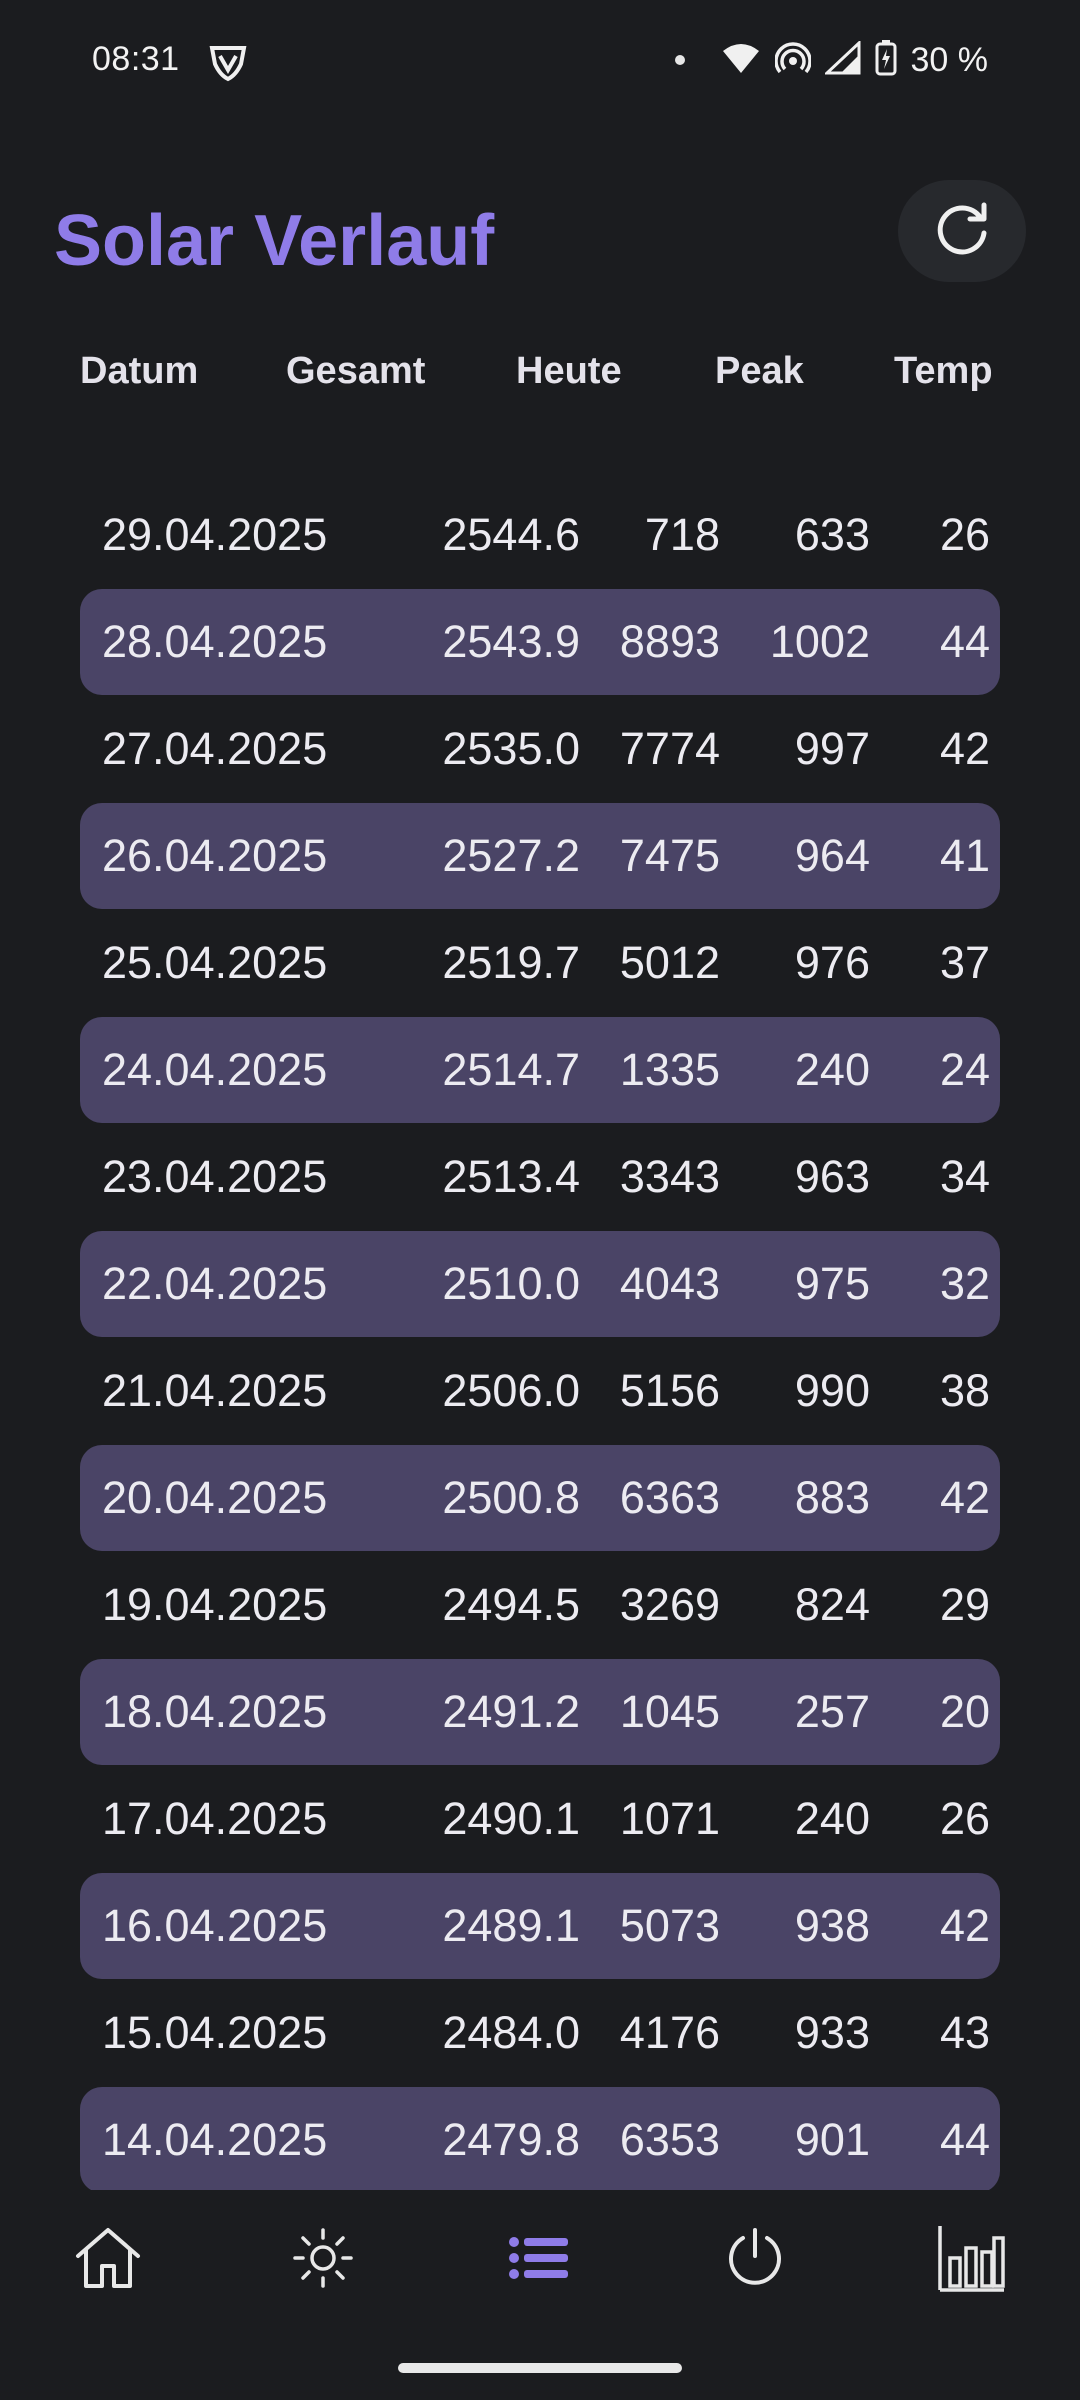 The width and height of the screenshot is (1080, 2400). I want to click on nav-power-button, so click(755, 2260).